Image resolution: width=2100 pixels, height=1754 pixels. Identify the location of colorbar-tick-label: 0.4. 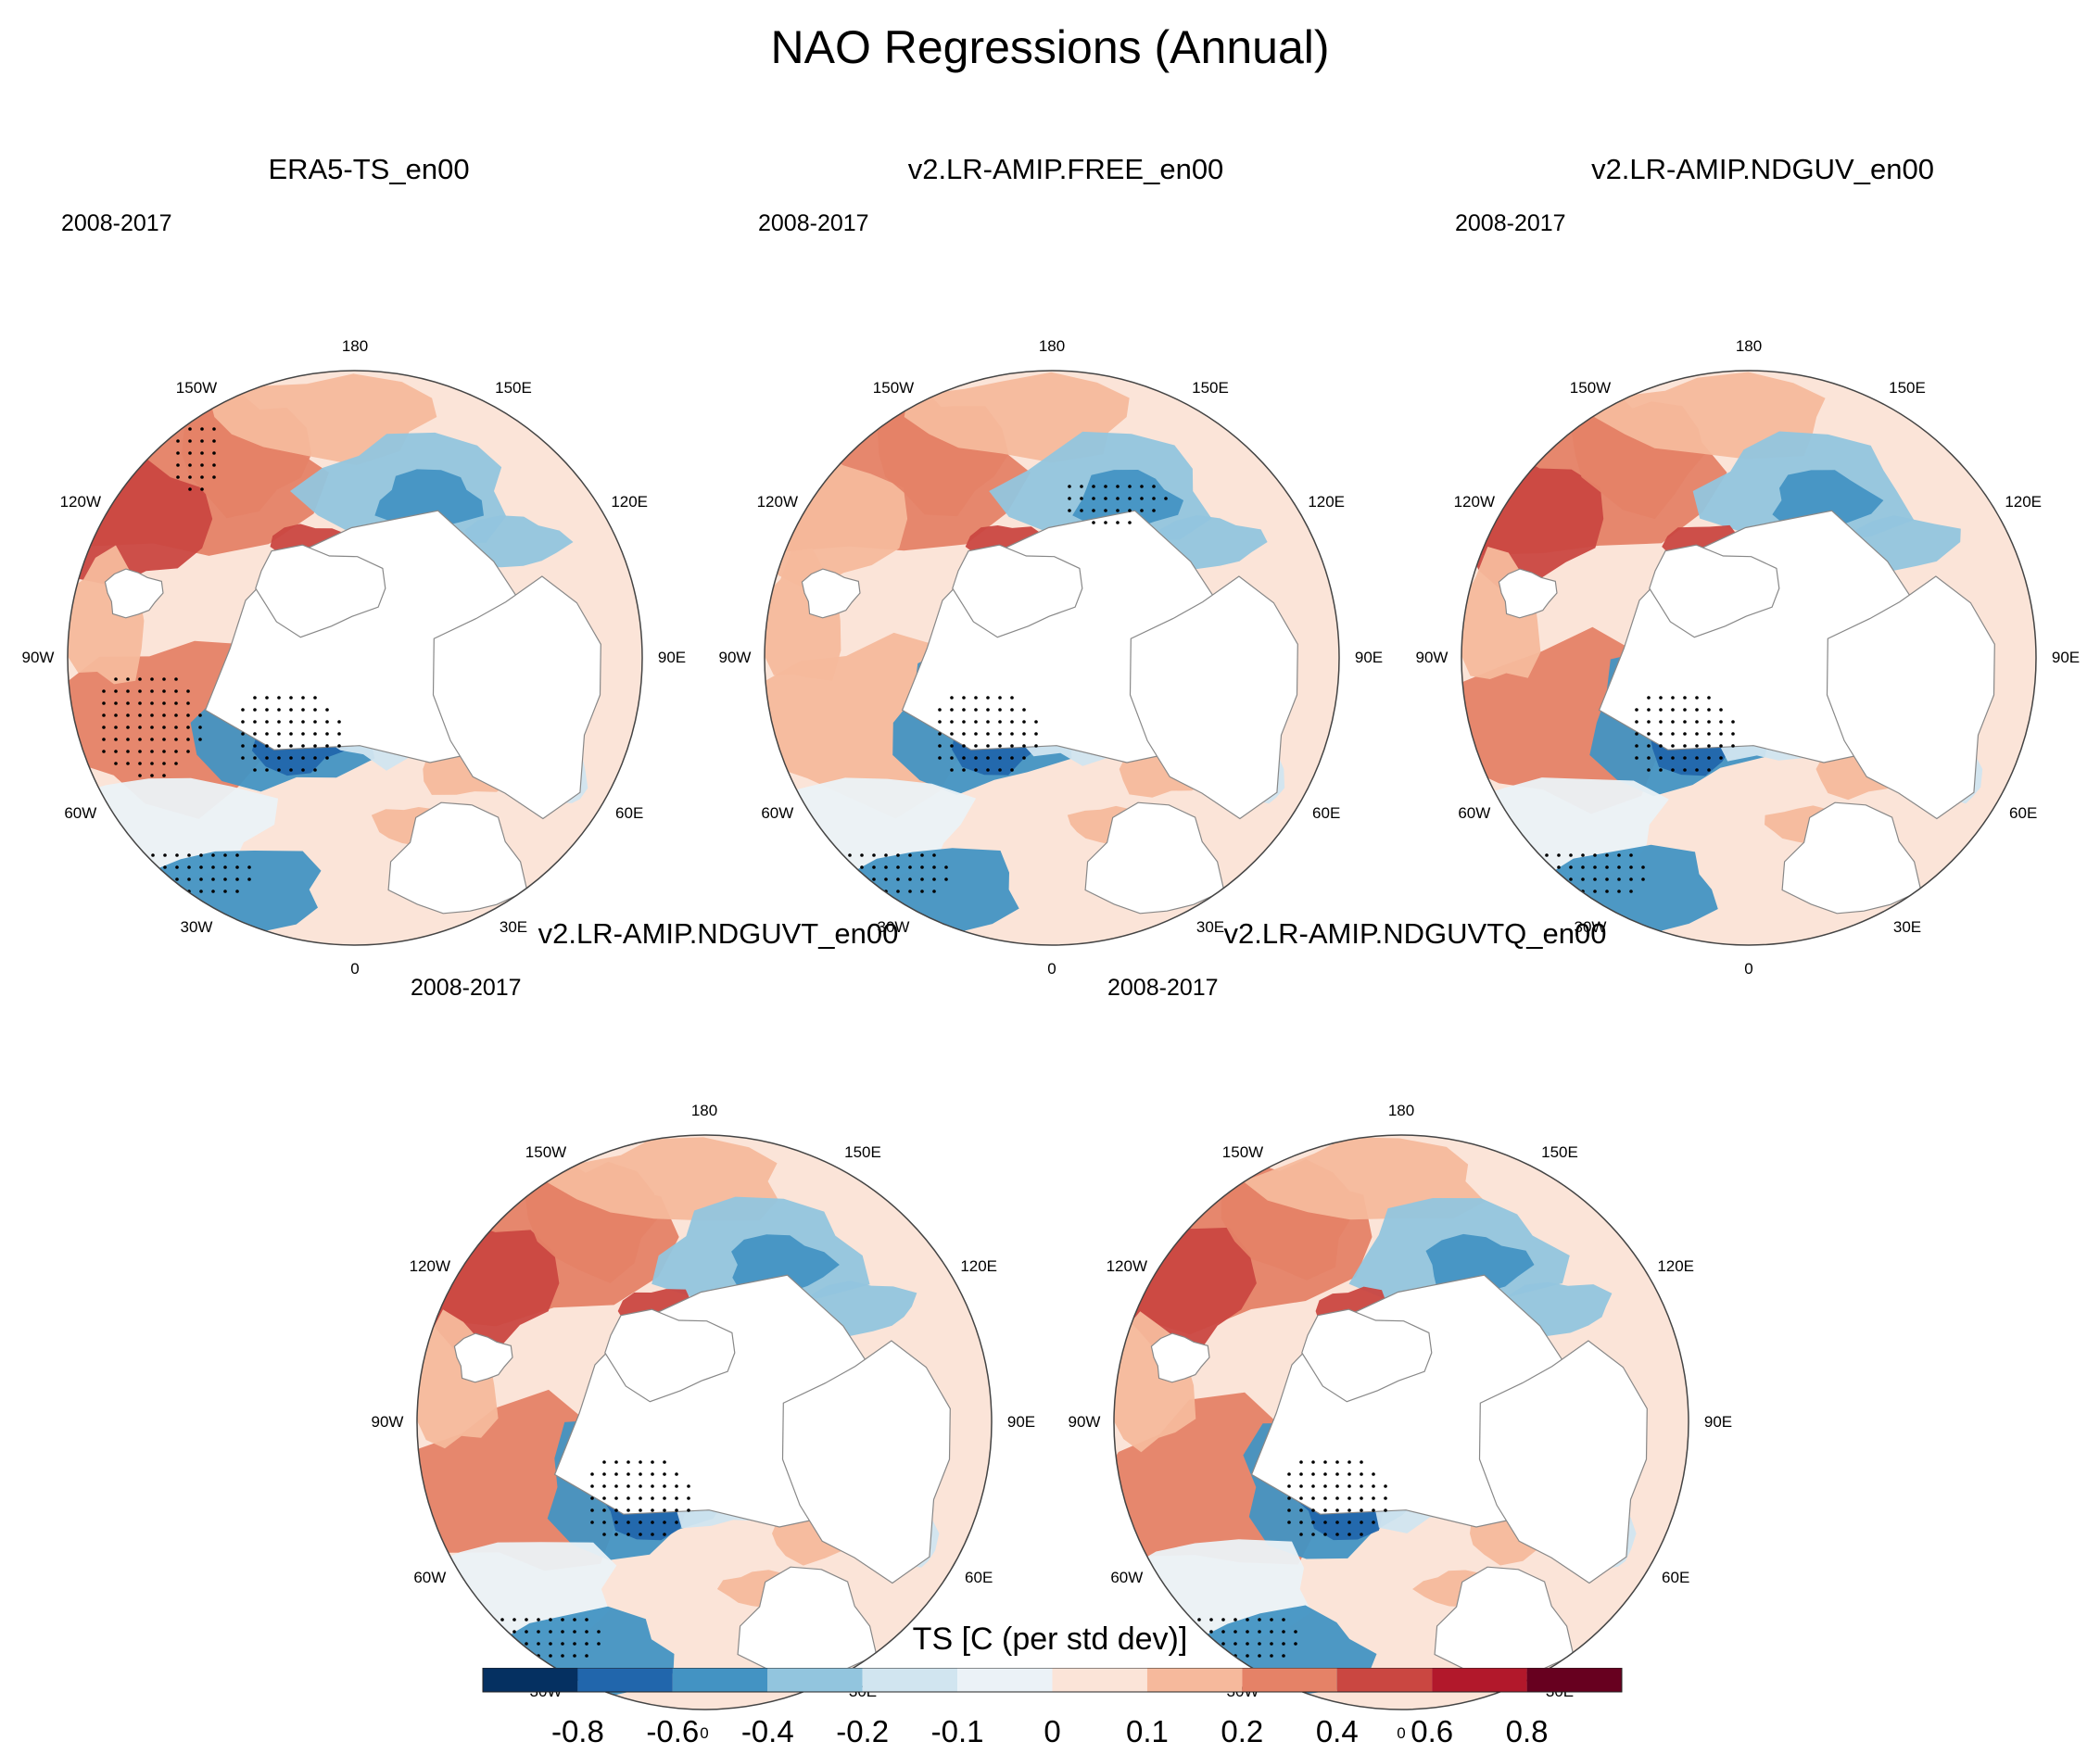
(1337, 1731).